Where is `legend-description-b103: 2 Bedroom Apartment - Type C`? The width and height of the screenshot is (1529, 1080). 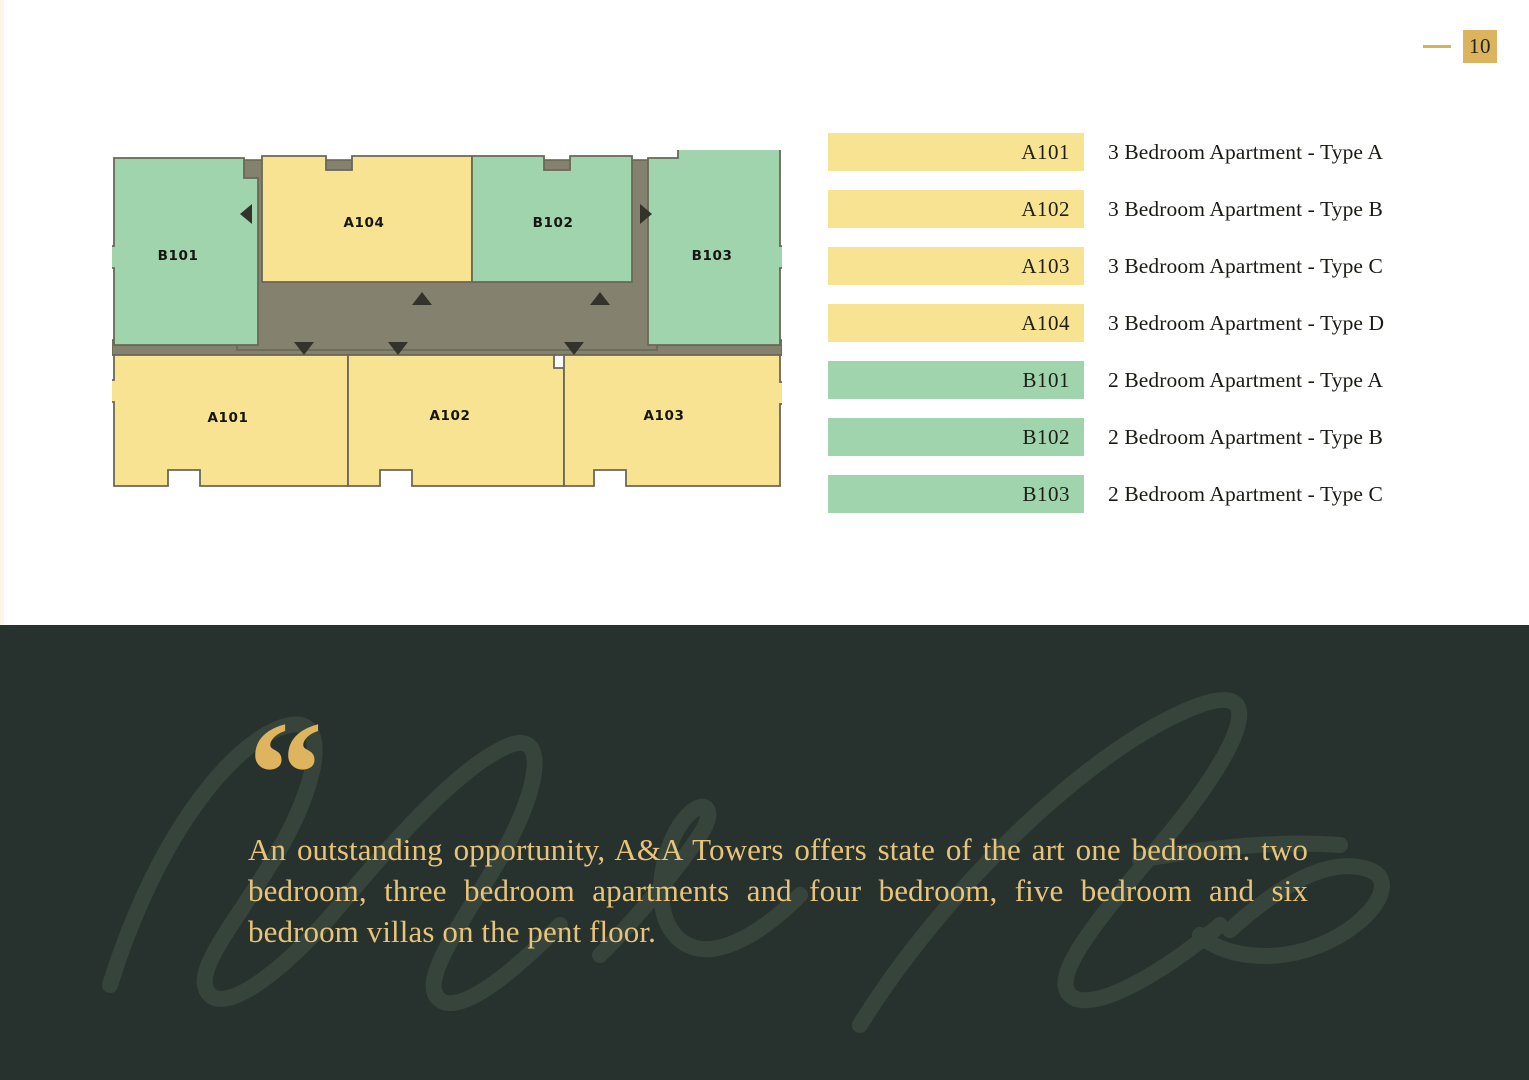
legend-description-b103: 2 Bedroom Apartment - Type C is located at coordinates (1245, 493).